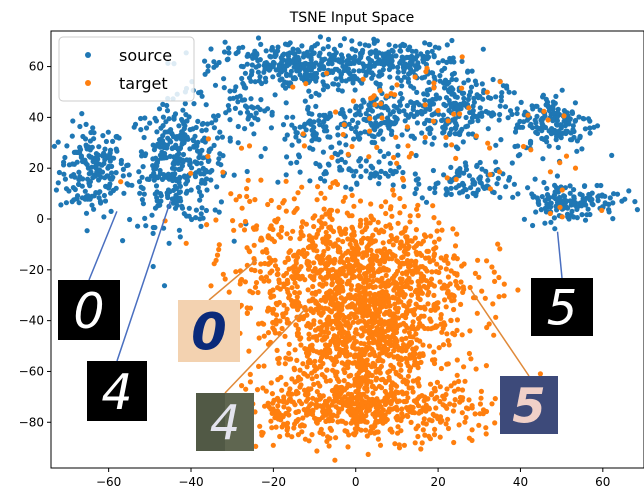  Describe the element at coordinates (225, 422) in the screenshot. I see `digit-thumbnail-4-target: 4` at that location.